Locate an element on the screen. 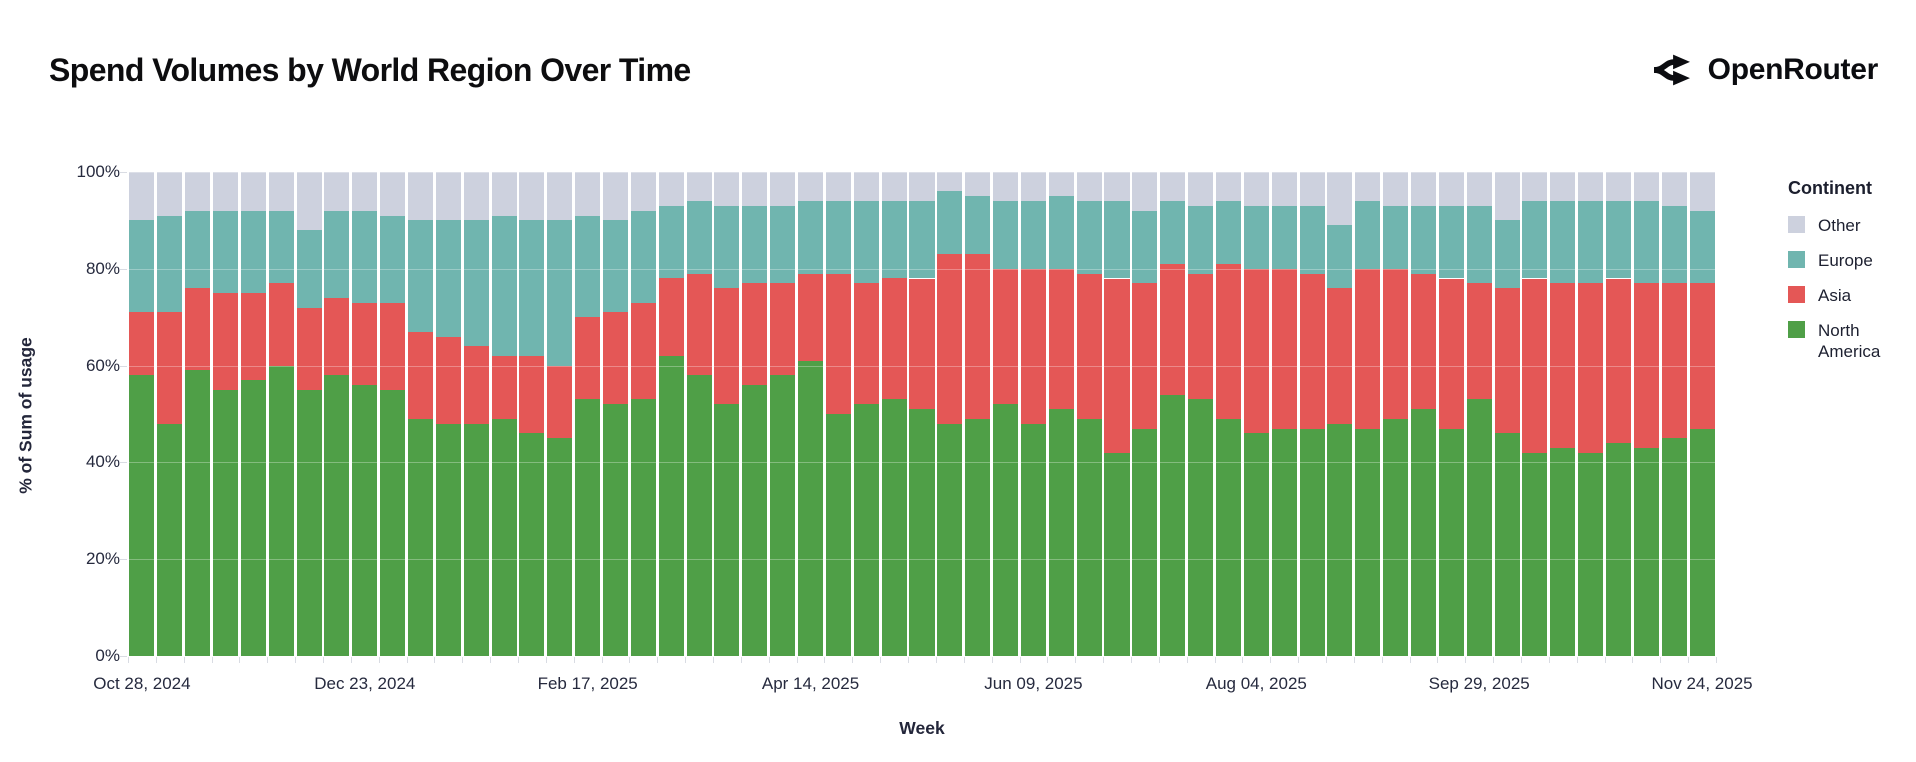  x-tick-label-apr-14-2025: Apr 14, 2025 is located at coordinates (810, 683).